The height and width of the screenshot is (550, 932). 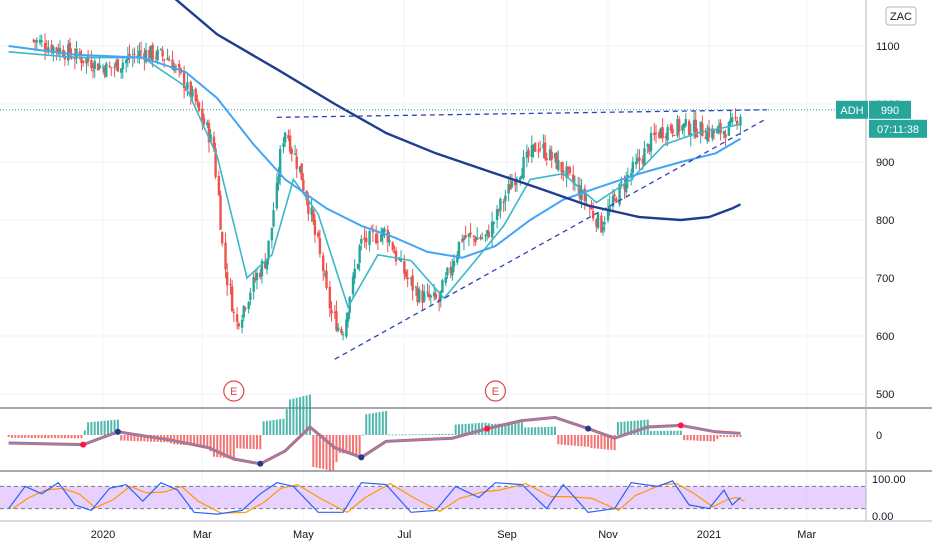 I want to click on currency-badge: ZAC, so click(x=901, y=16).